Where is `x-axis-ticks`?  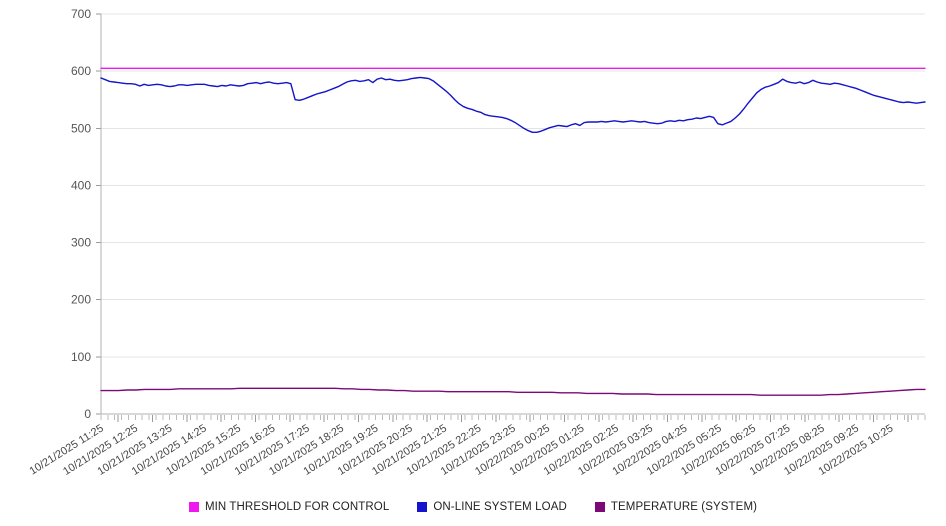 x-axis-ticks is located at coordinates (513, 418).